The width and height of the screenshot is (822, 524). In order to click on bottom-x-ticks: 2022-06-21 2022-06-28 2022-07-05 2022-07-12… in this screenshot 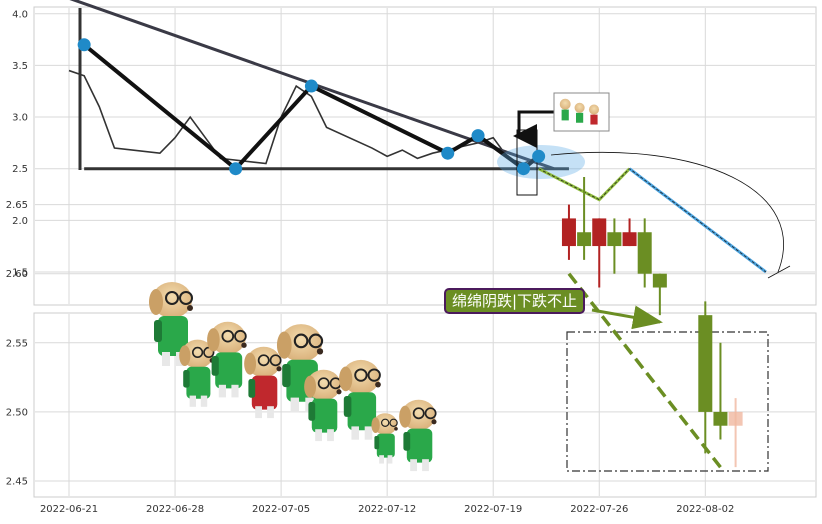, I will do `click(387, 509)`.